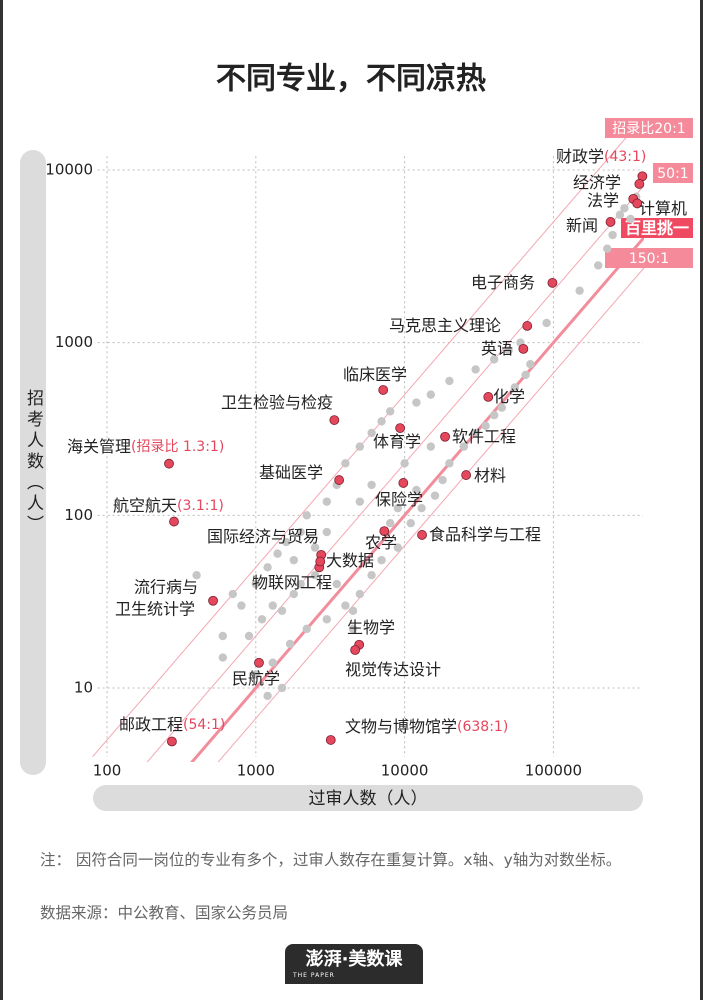  Describe the element at coordinates (597, 182) in the screenshot. I see `point-label: 经济学` at that location.